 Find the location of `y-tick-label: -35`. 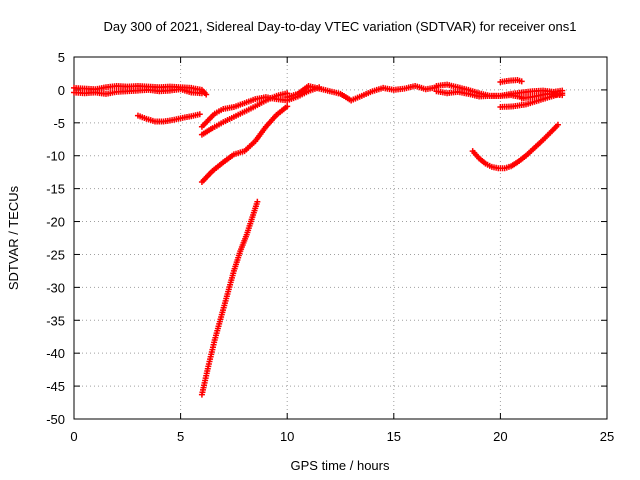

y-tick-label: -35 is located at coordinates (55, 320).